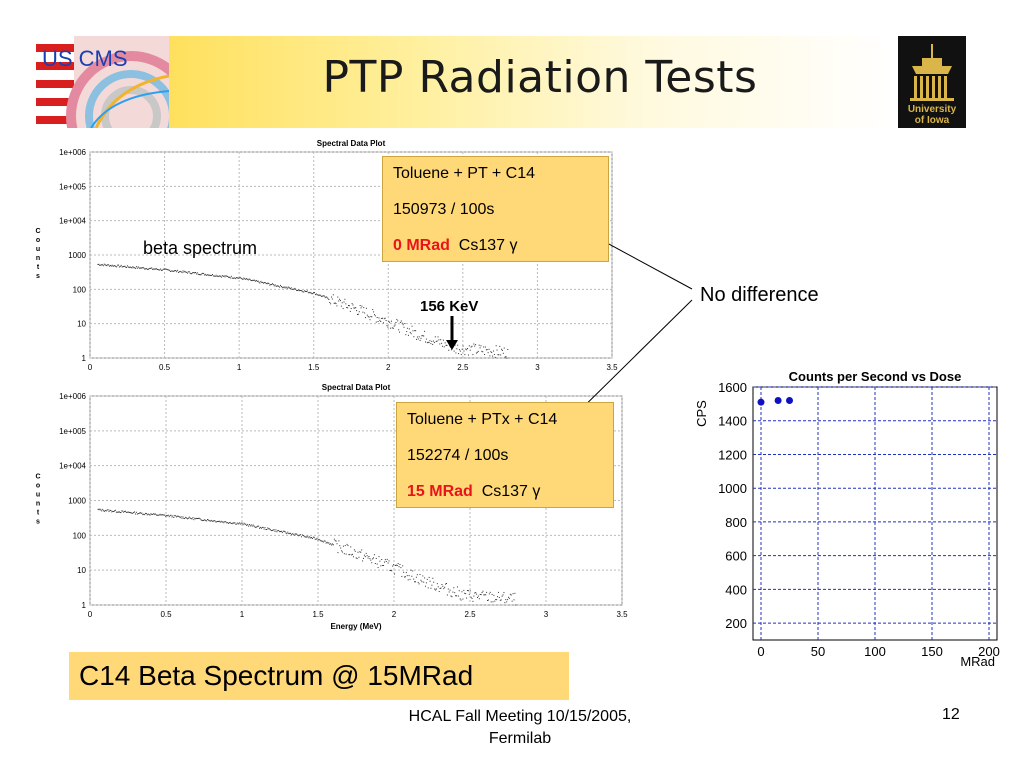  I want to click on y-tick-label: 1e+004, so click(72, 466).